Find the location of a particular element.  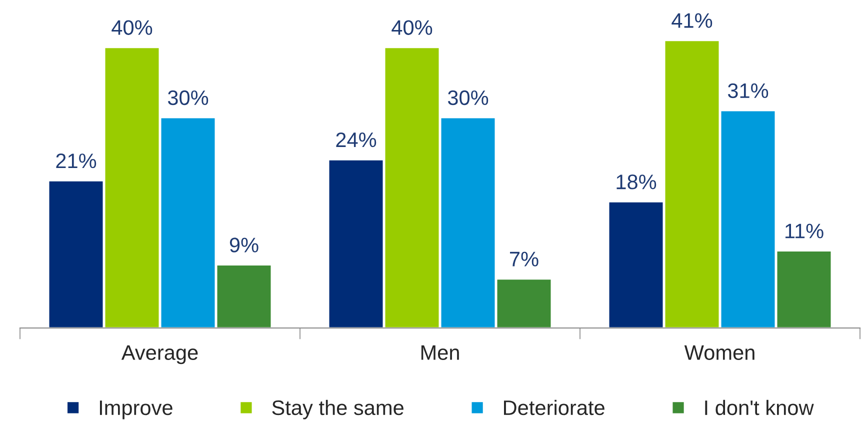

data-label: 31% is located at coordinates (748, 90).